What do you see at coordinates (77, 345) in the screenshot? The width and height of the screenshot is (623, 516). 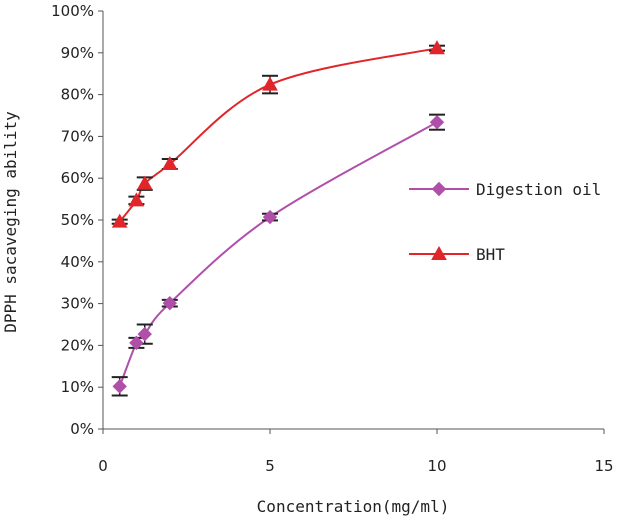 I see `y-tick-label: 20%` at bounding box center [77, 345].